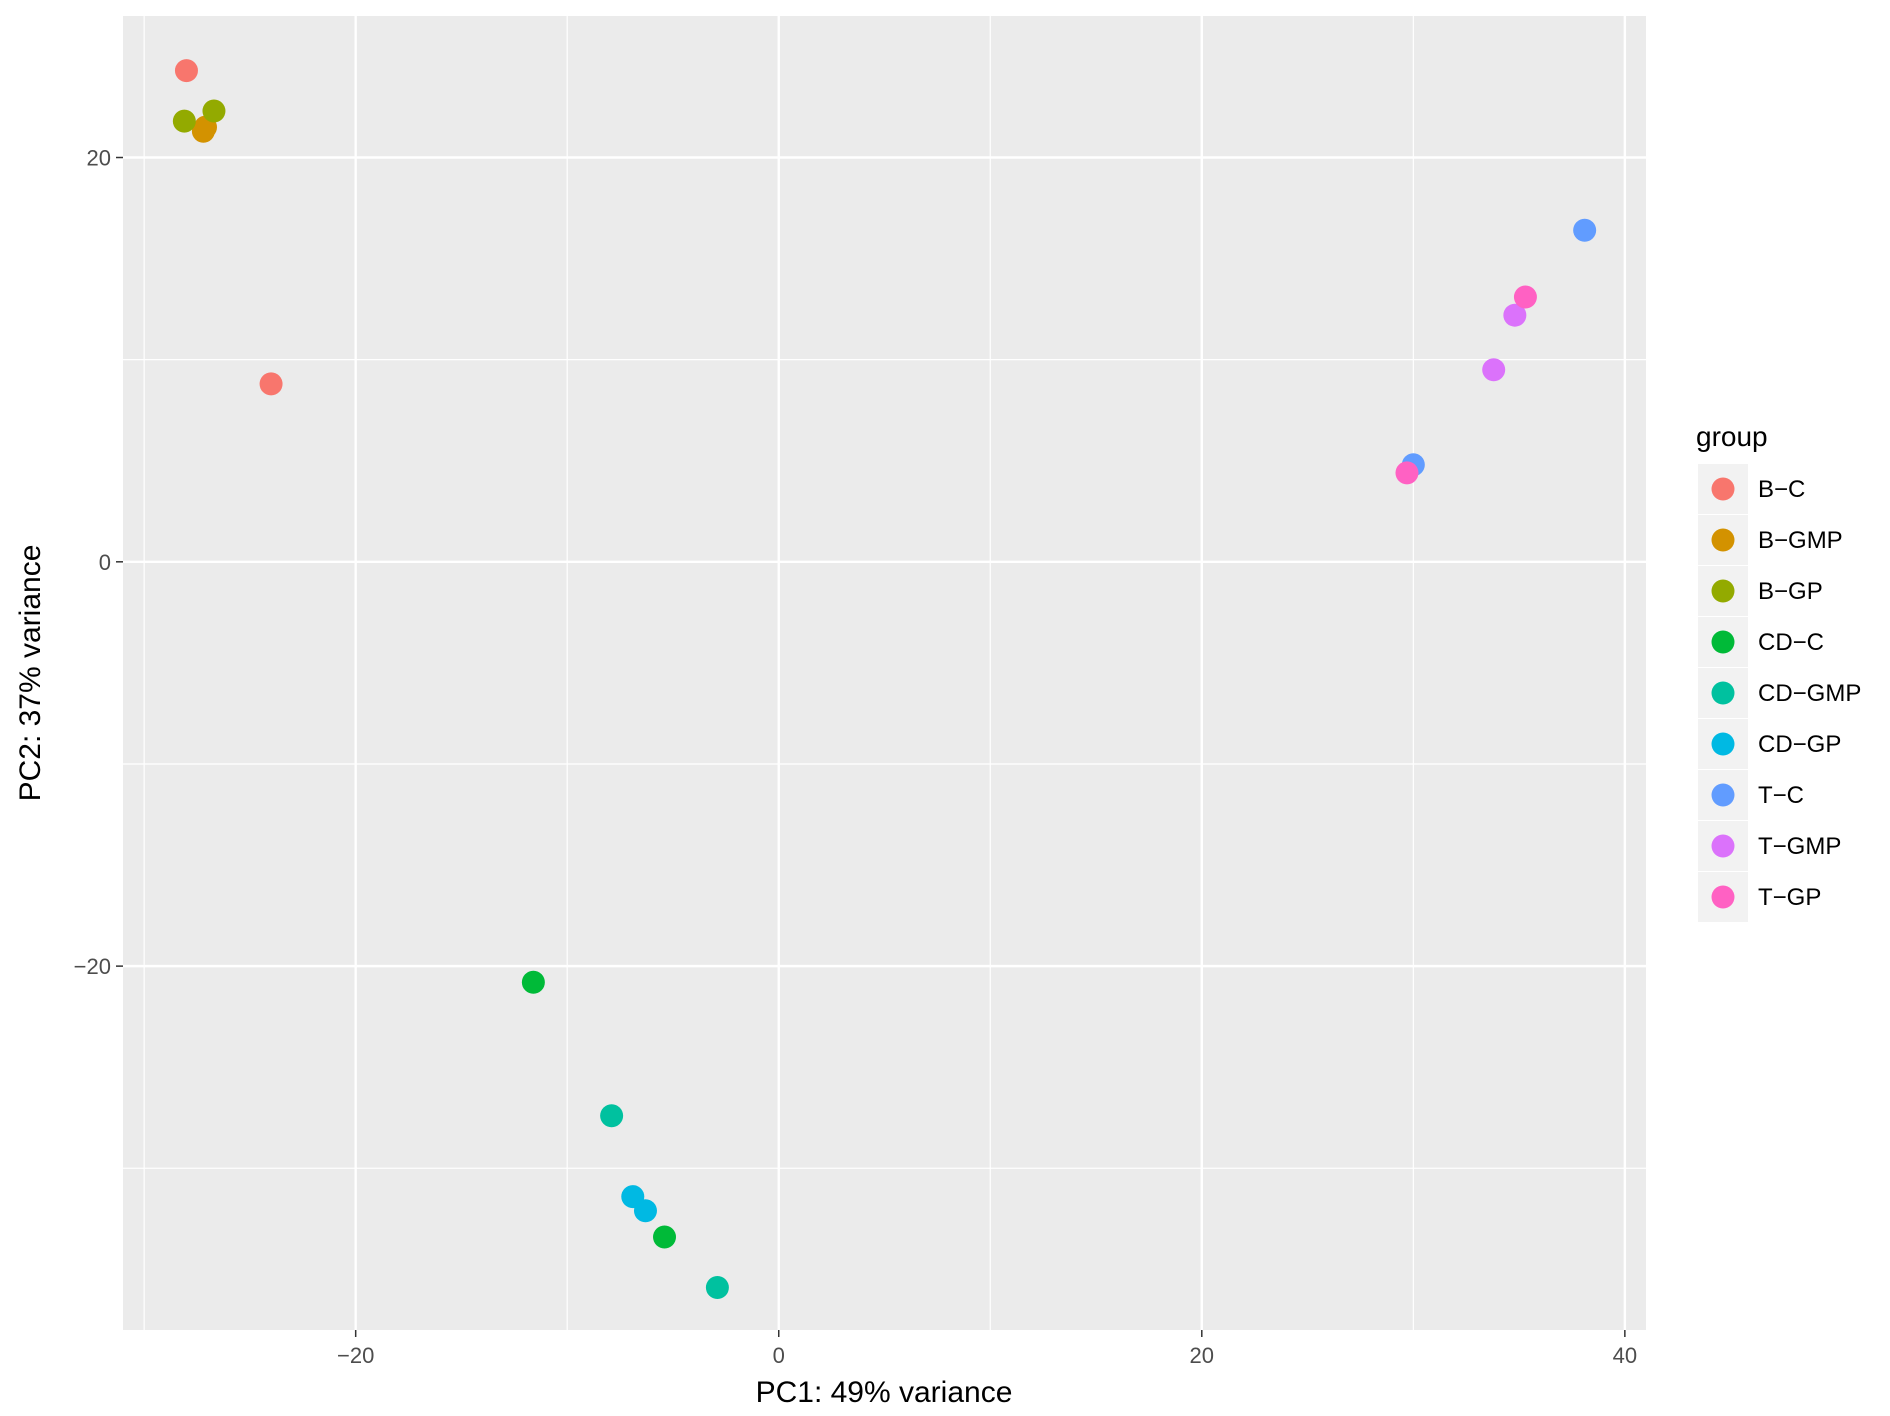 The height and width of the screenshot is (1416, 1890). What do you see at coordinates (1790, 591) in the screenshot?
I see `legend-item-label: B−GP` at bounding box center [1790, 591].